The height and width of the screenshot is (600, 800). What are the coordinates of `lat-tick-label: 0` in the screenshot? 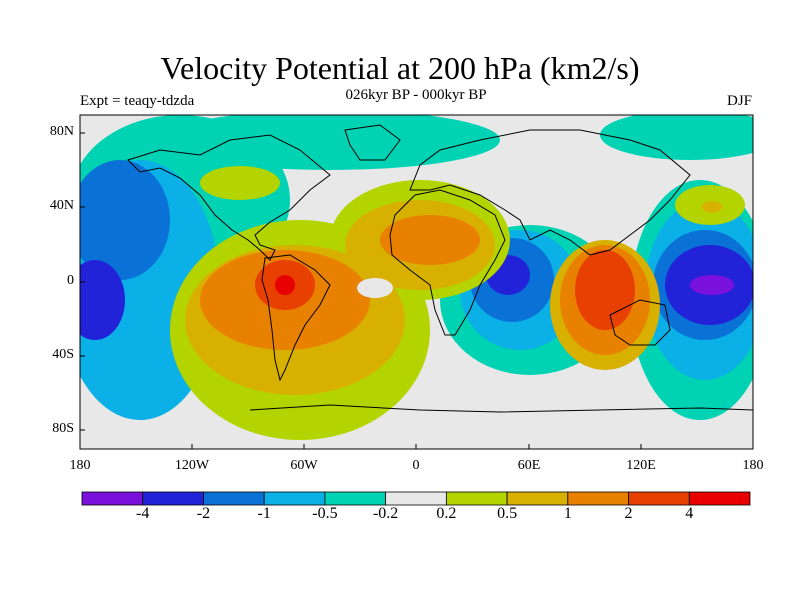 It's located at (70, 280).